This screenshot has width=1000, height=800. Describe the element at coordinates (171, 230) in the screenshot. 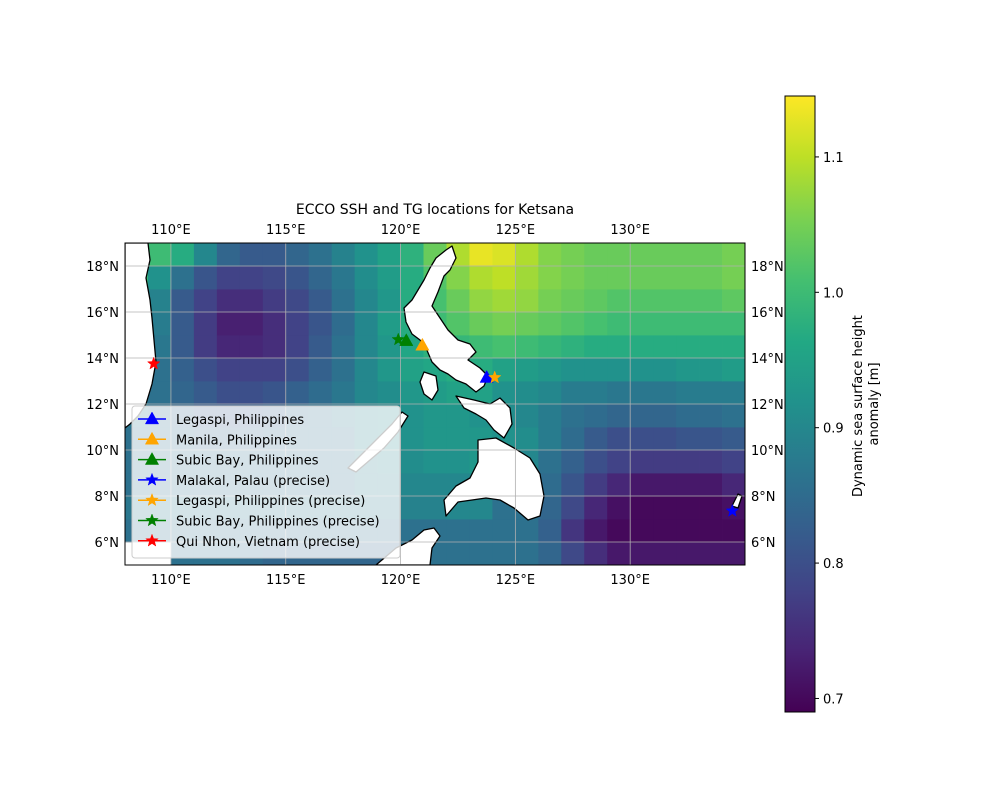

I see `x-tick-label-top: 110°E` at that location.